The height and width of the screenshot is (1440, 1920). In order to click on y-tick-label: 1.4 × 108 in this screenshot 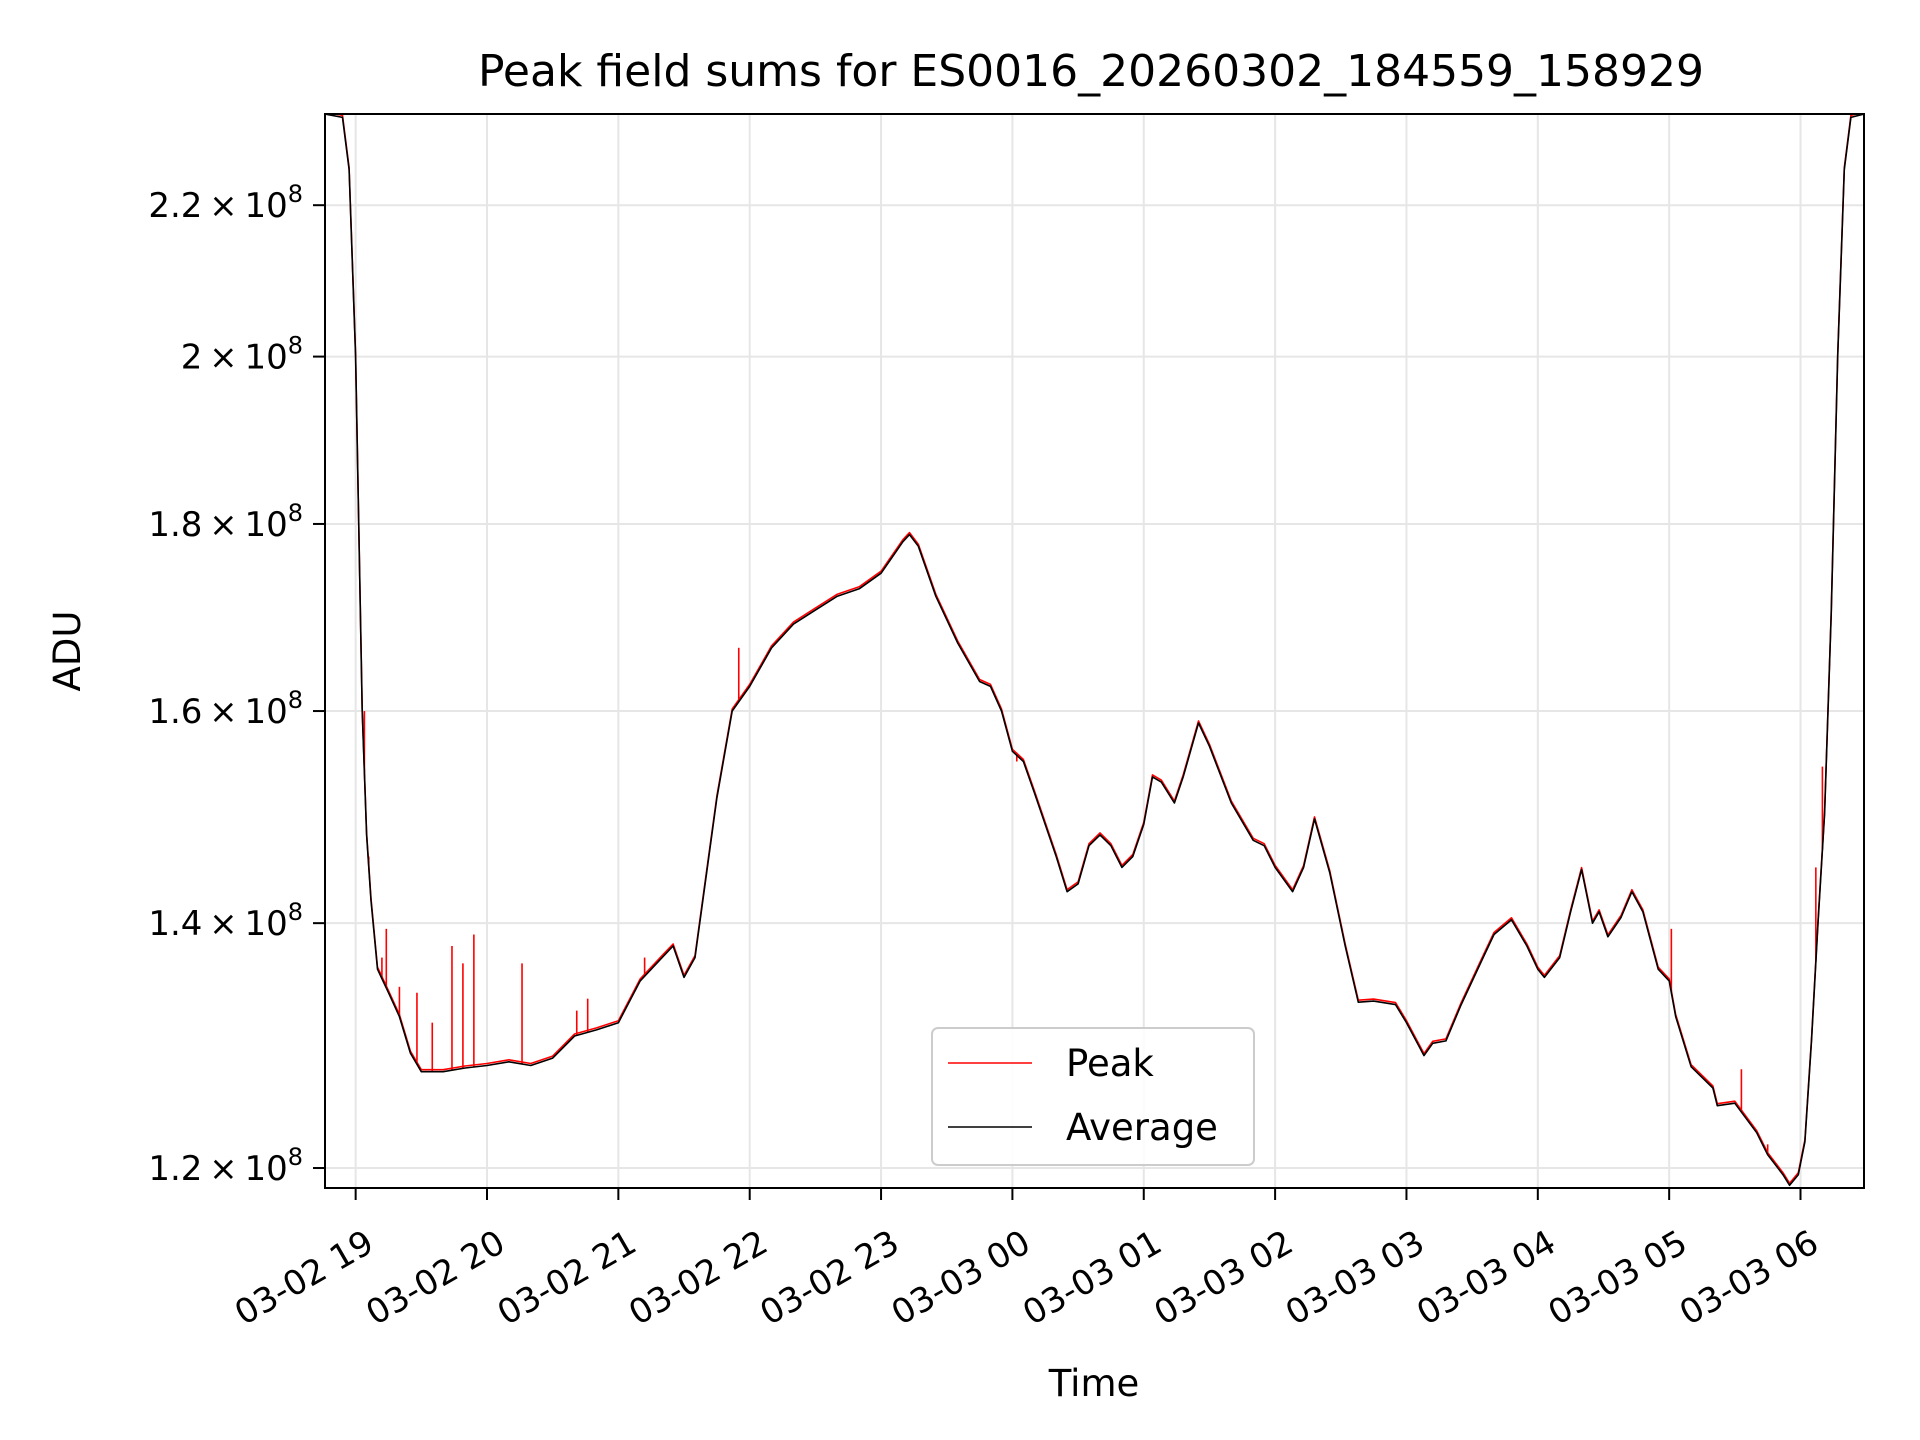, I will do `click(225, 921)`.